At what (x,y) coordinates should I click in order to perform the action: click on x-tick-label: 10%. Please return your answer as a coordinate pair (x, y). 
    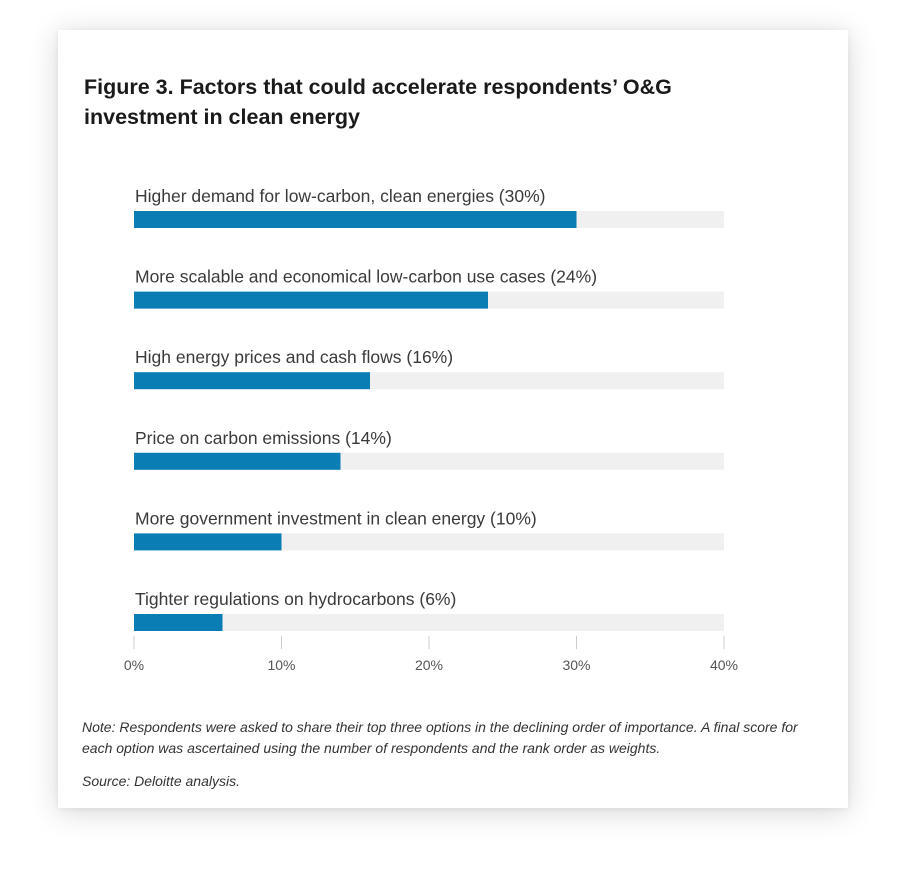
    Looking at the image, I should click on (281, 665).